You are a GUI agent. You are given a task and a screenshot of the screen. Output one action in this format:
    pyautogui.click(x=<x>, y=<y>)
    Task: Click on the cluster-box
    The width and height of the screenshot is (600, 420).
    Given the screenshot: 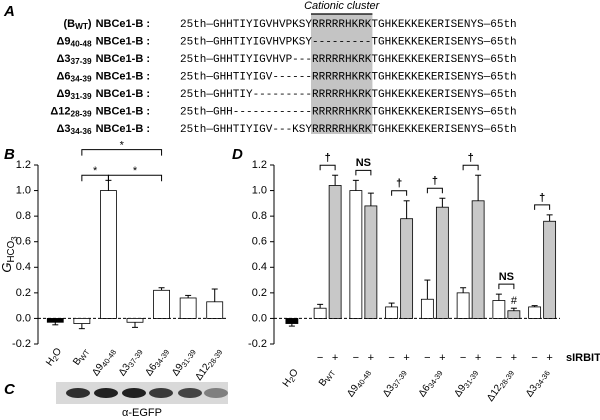 What is the action you would take?
    pyautogui.click(x=342, y=74)
    